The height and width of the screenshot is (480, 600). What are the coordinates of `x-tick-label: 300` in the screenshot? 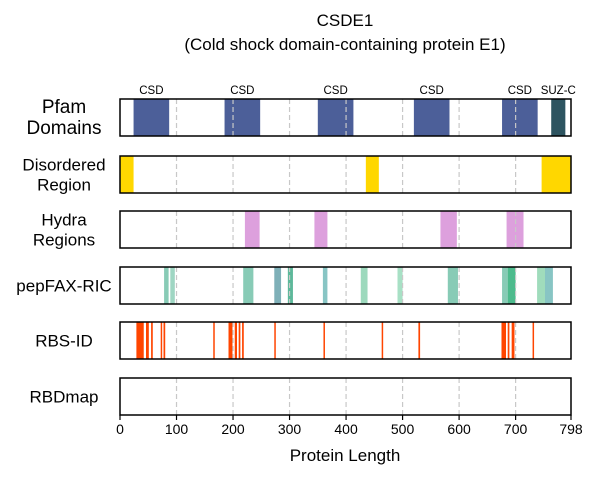 It's located at (290, 429).